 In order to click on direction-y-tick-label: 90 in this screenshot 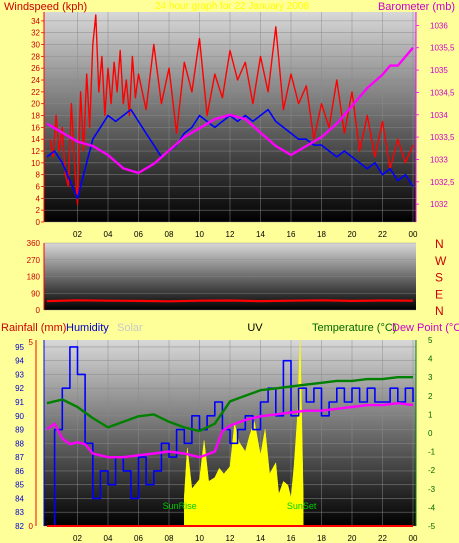, I will do `click(35, 293)`.